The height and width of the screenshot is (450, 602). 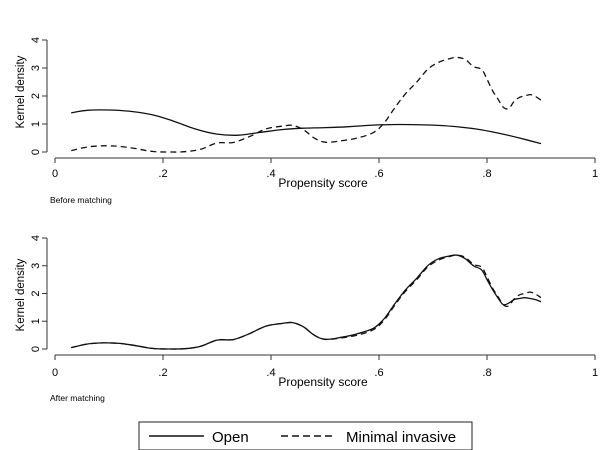 What do you see at coordinates (595, 174) in the screenshot?
I see `x-tick-label-before: 1` at bounding box center [595, 174].